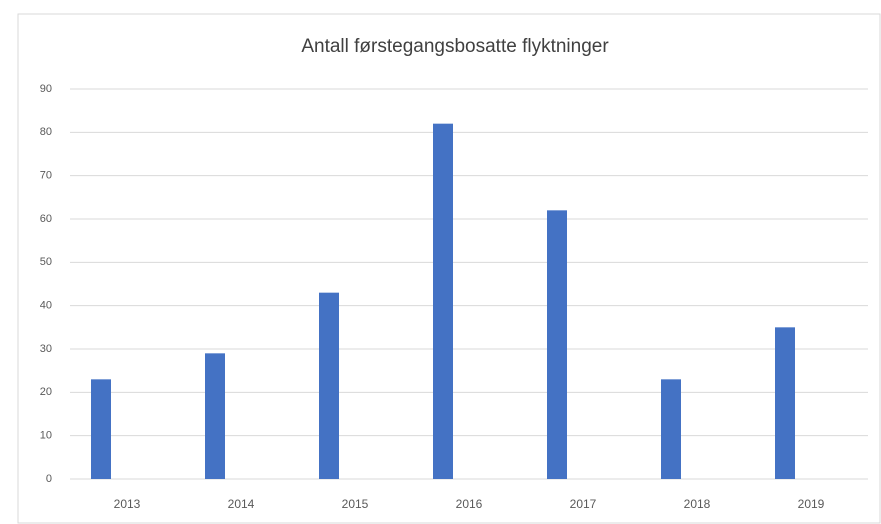  What do you see at coordinates (46, 306) in the screenshot?
I see `y-tick-label: 40` at bounding box center [46, 306].